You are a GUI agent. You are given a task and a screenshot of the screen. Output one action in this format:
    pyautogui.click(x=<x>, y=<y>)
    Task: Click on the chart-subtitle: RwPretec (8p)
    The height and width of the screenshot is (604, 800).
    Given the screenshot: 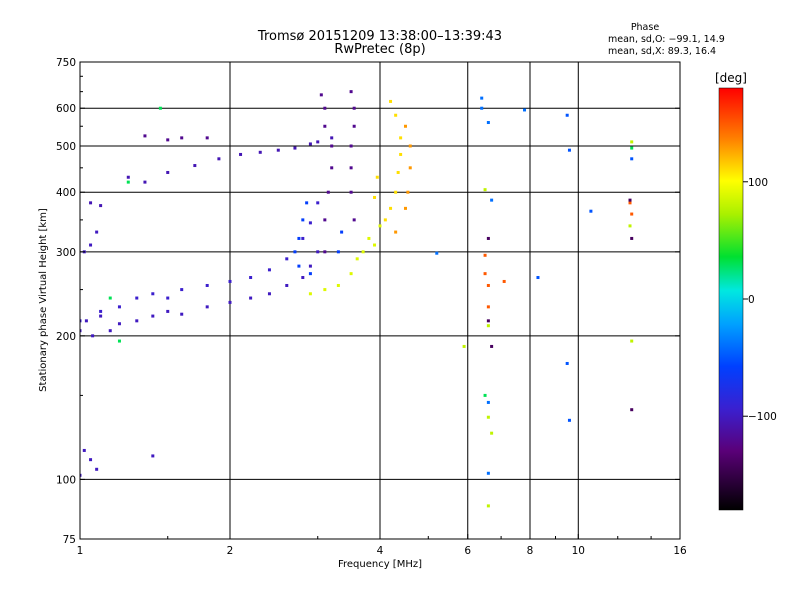 What is the action you would take?
    pyautogui.click(x=379, y=49)
    